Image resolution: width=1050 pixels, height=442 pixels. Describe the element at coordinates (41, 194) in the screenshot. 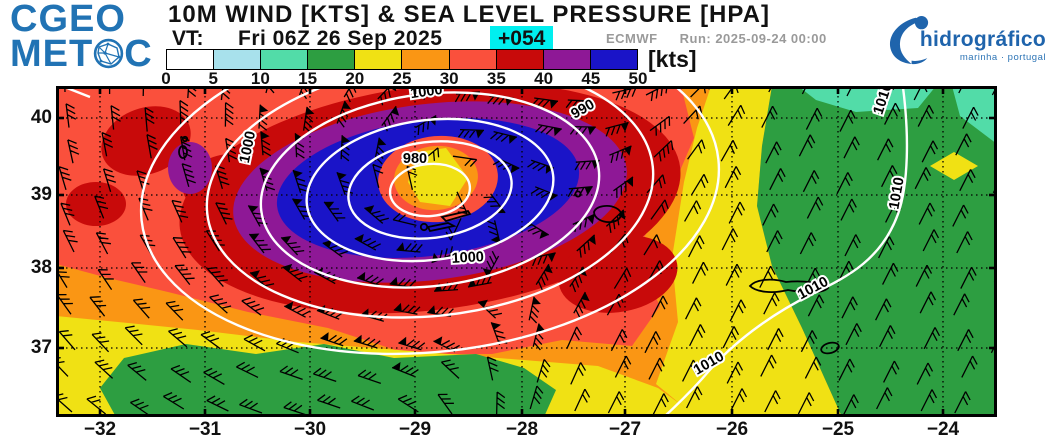

I see `y-tick-label: 39` at that location.